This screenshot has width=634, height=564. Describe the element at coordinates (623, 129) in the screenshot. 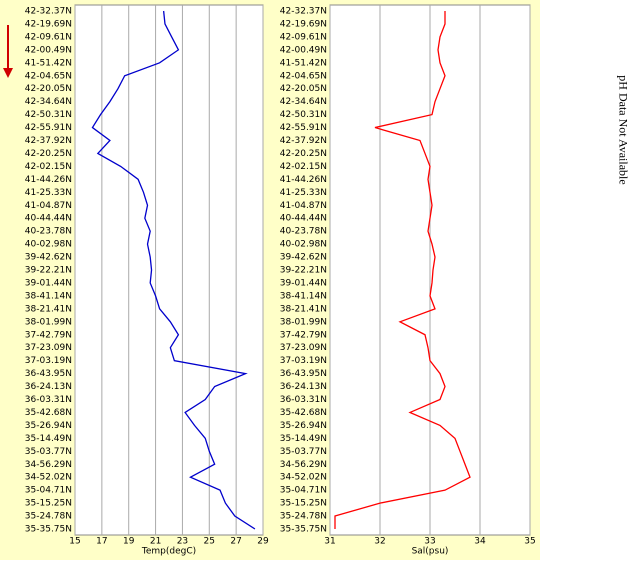

I see `side-note: pH Data Not Available` at that location.